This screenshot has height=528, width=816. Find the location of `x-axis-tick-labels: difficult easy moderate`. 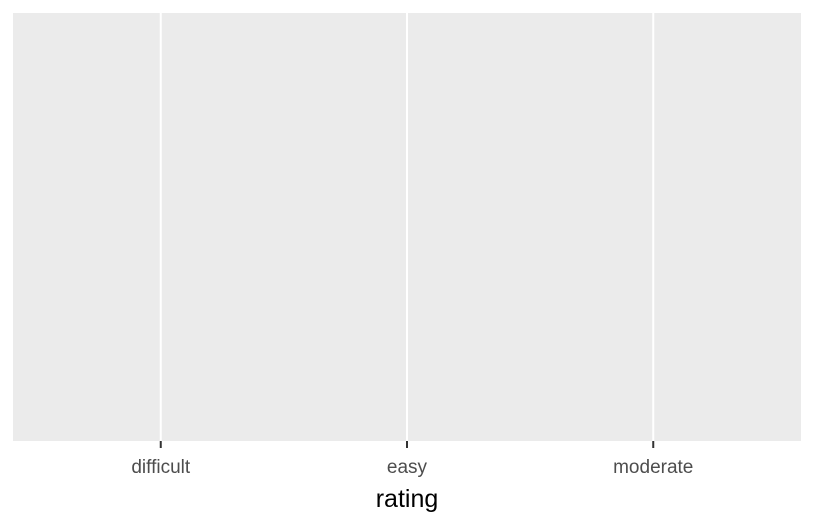

x-axis-tick-labels: difficult easy moderate is located at coordinates (412, 467).